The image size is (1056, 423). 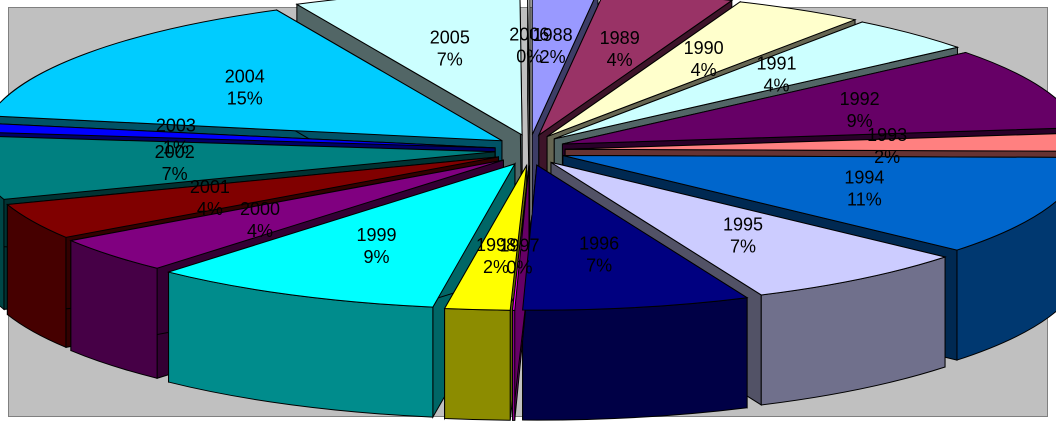 I want to click on slice-1998-wall, so click(x=477, y=364).